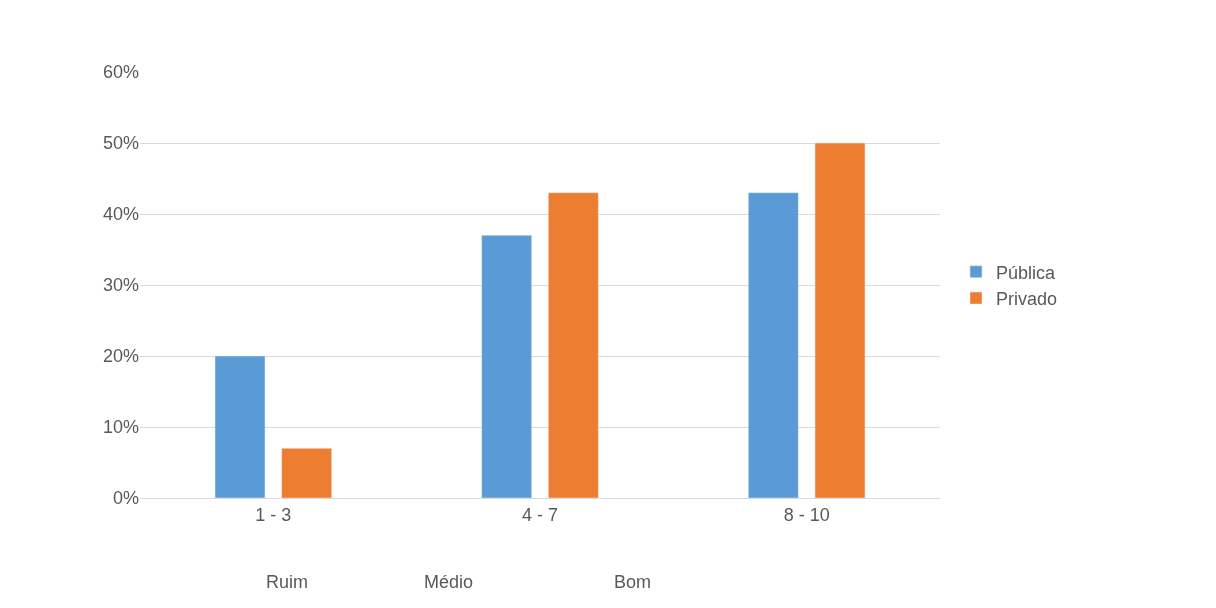  I want to click on y-tick-label: 10%, so click(120, 427).